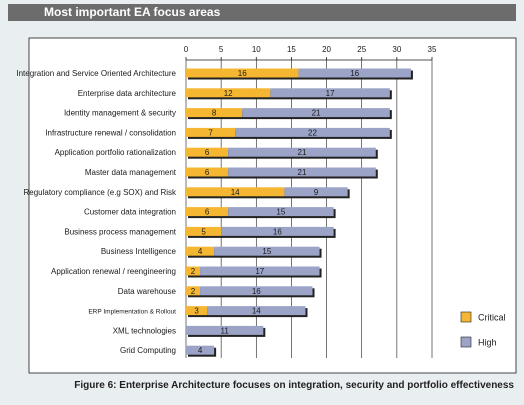 Image resolution: width=524 pixels, height=405 pixels. Describe the element at coordinates (132, 312) in the screenshot. I see `category-label: ERP Implementation & Rollout` at that location.